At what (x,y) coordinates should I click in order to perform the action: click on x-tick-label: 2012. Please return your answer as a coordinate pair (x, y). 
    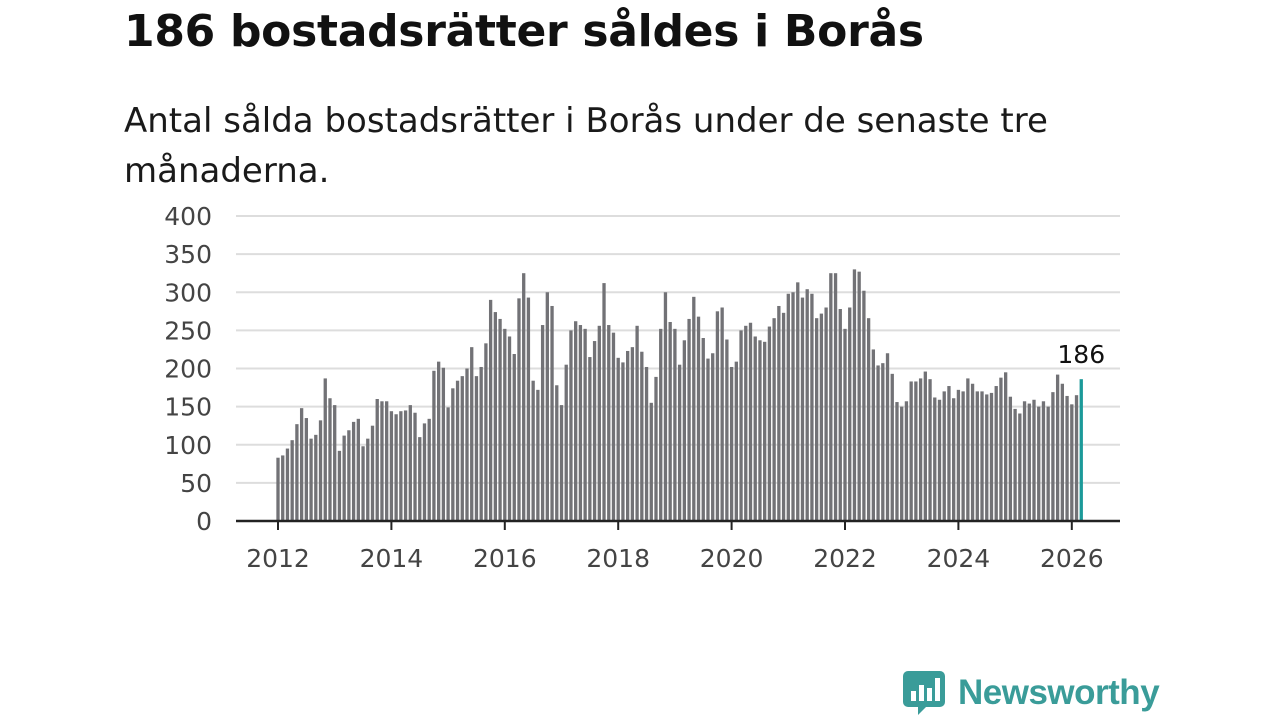
    Looking at the image, I should click on (278, 558).